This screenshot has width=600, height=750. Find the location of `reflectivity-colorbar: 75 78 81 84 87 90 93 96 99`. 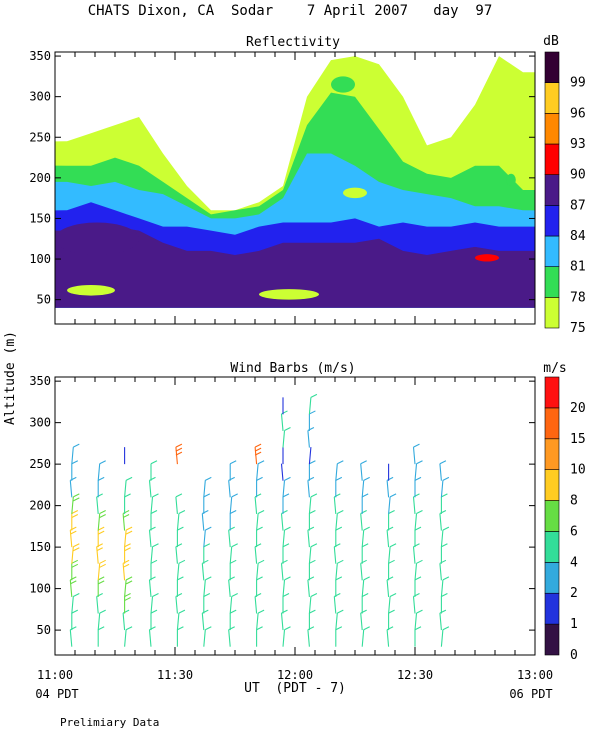

reflectivity-colorbar: 75 78 81 84 87 90 93 96 99 is located at coordinates (565, 193).